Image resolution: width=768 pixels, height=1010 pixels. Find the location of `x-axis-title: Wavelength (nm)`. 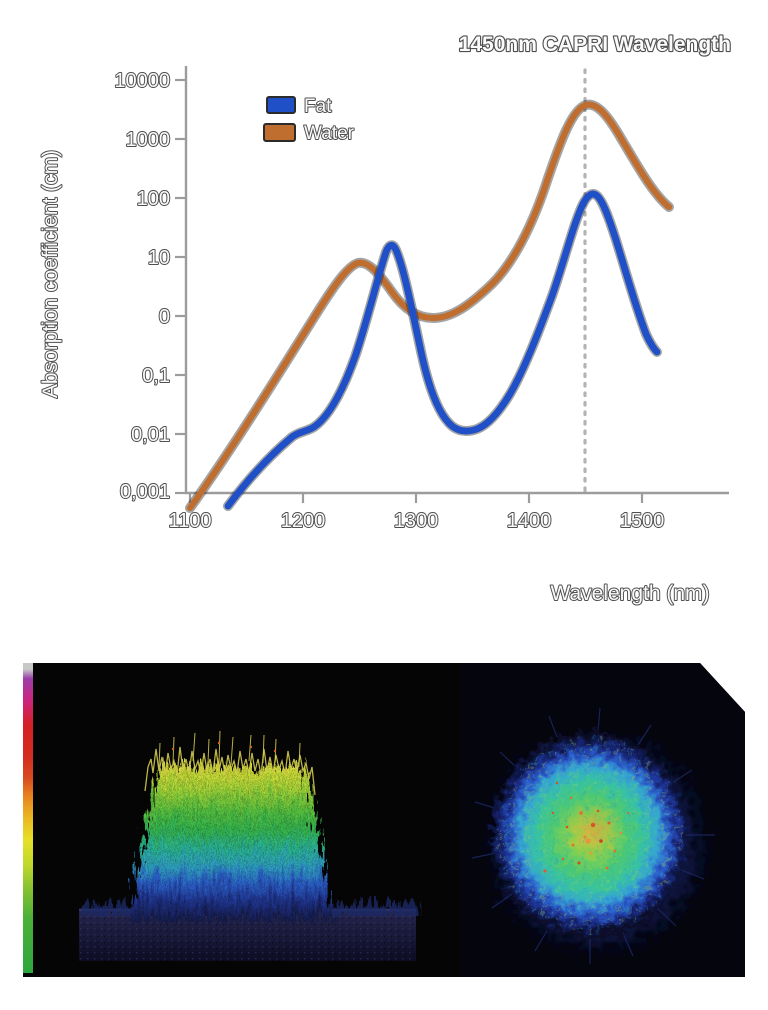

x-axis-title: Wavelength (nm) is located at coordinates (629, 593).